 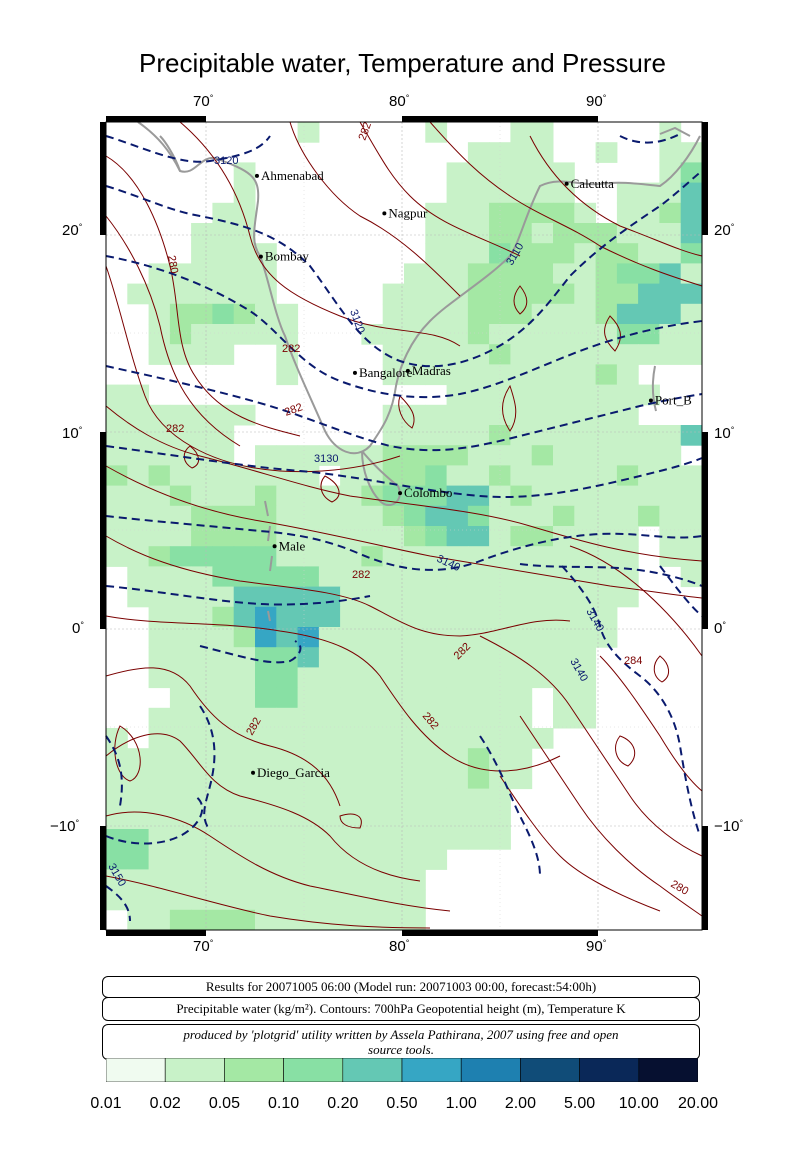 What do you see at coordinates (673, 399) in the screenshot?
I see `city-label: Port_B` at bounding box center [673, 399].